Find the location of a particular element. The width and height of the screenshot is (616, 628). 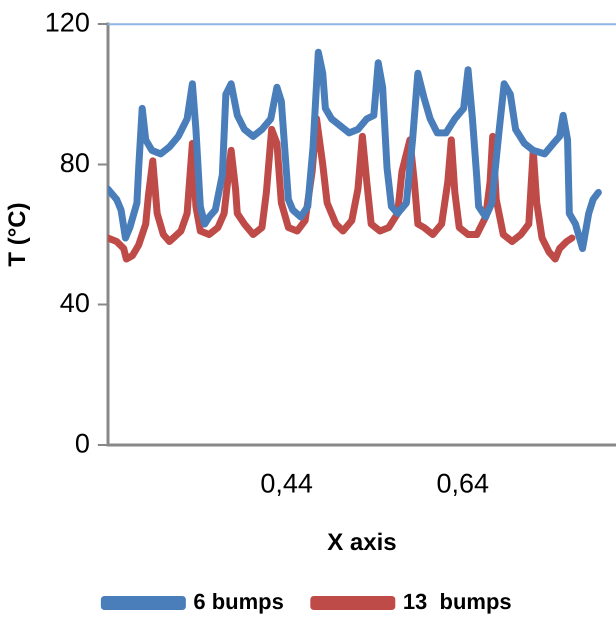

x-tick-label: 0,64 is located at coordinates (463, 483).